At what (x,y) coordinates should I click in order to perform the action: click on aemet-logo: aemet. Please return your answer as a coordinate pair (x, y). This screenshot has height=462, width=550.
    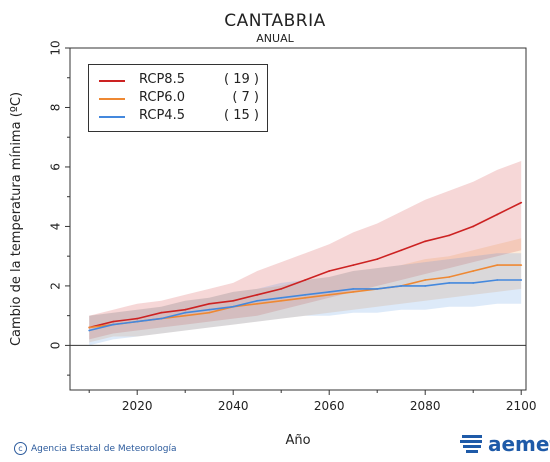
    Looking at the image, I should click on (505, 444).